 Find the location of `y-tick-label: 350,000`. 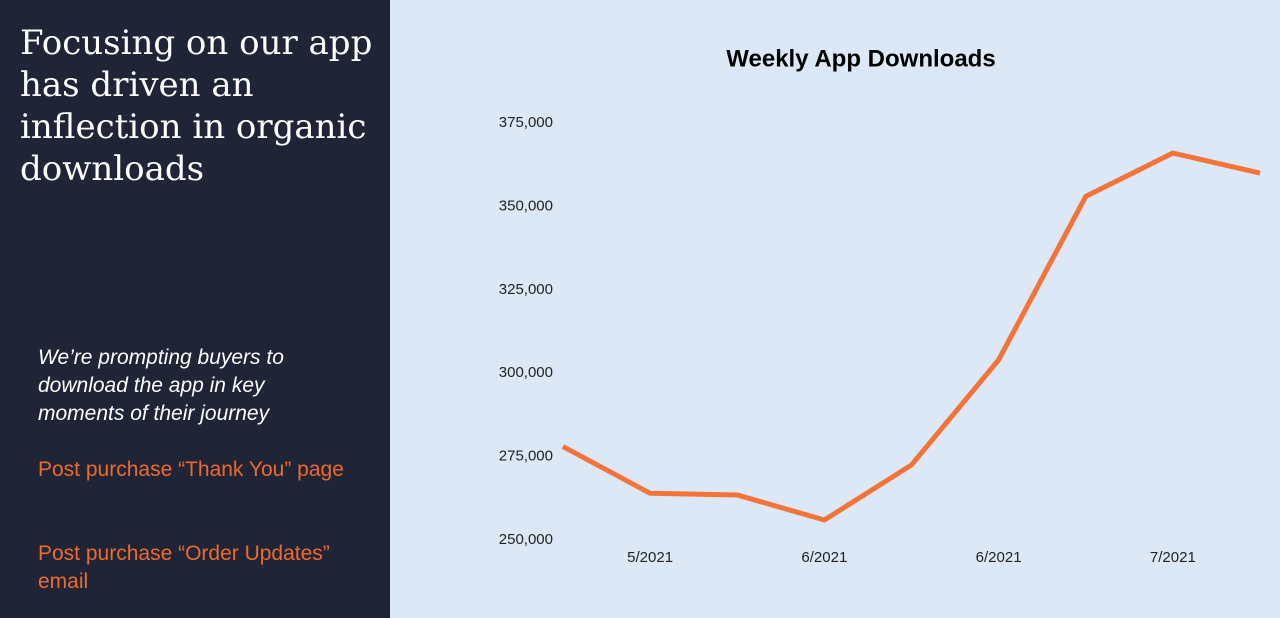

y-tick-label: 350,000 is located at coordinates (526, 205).